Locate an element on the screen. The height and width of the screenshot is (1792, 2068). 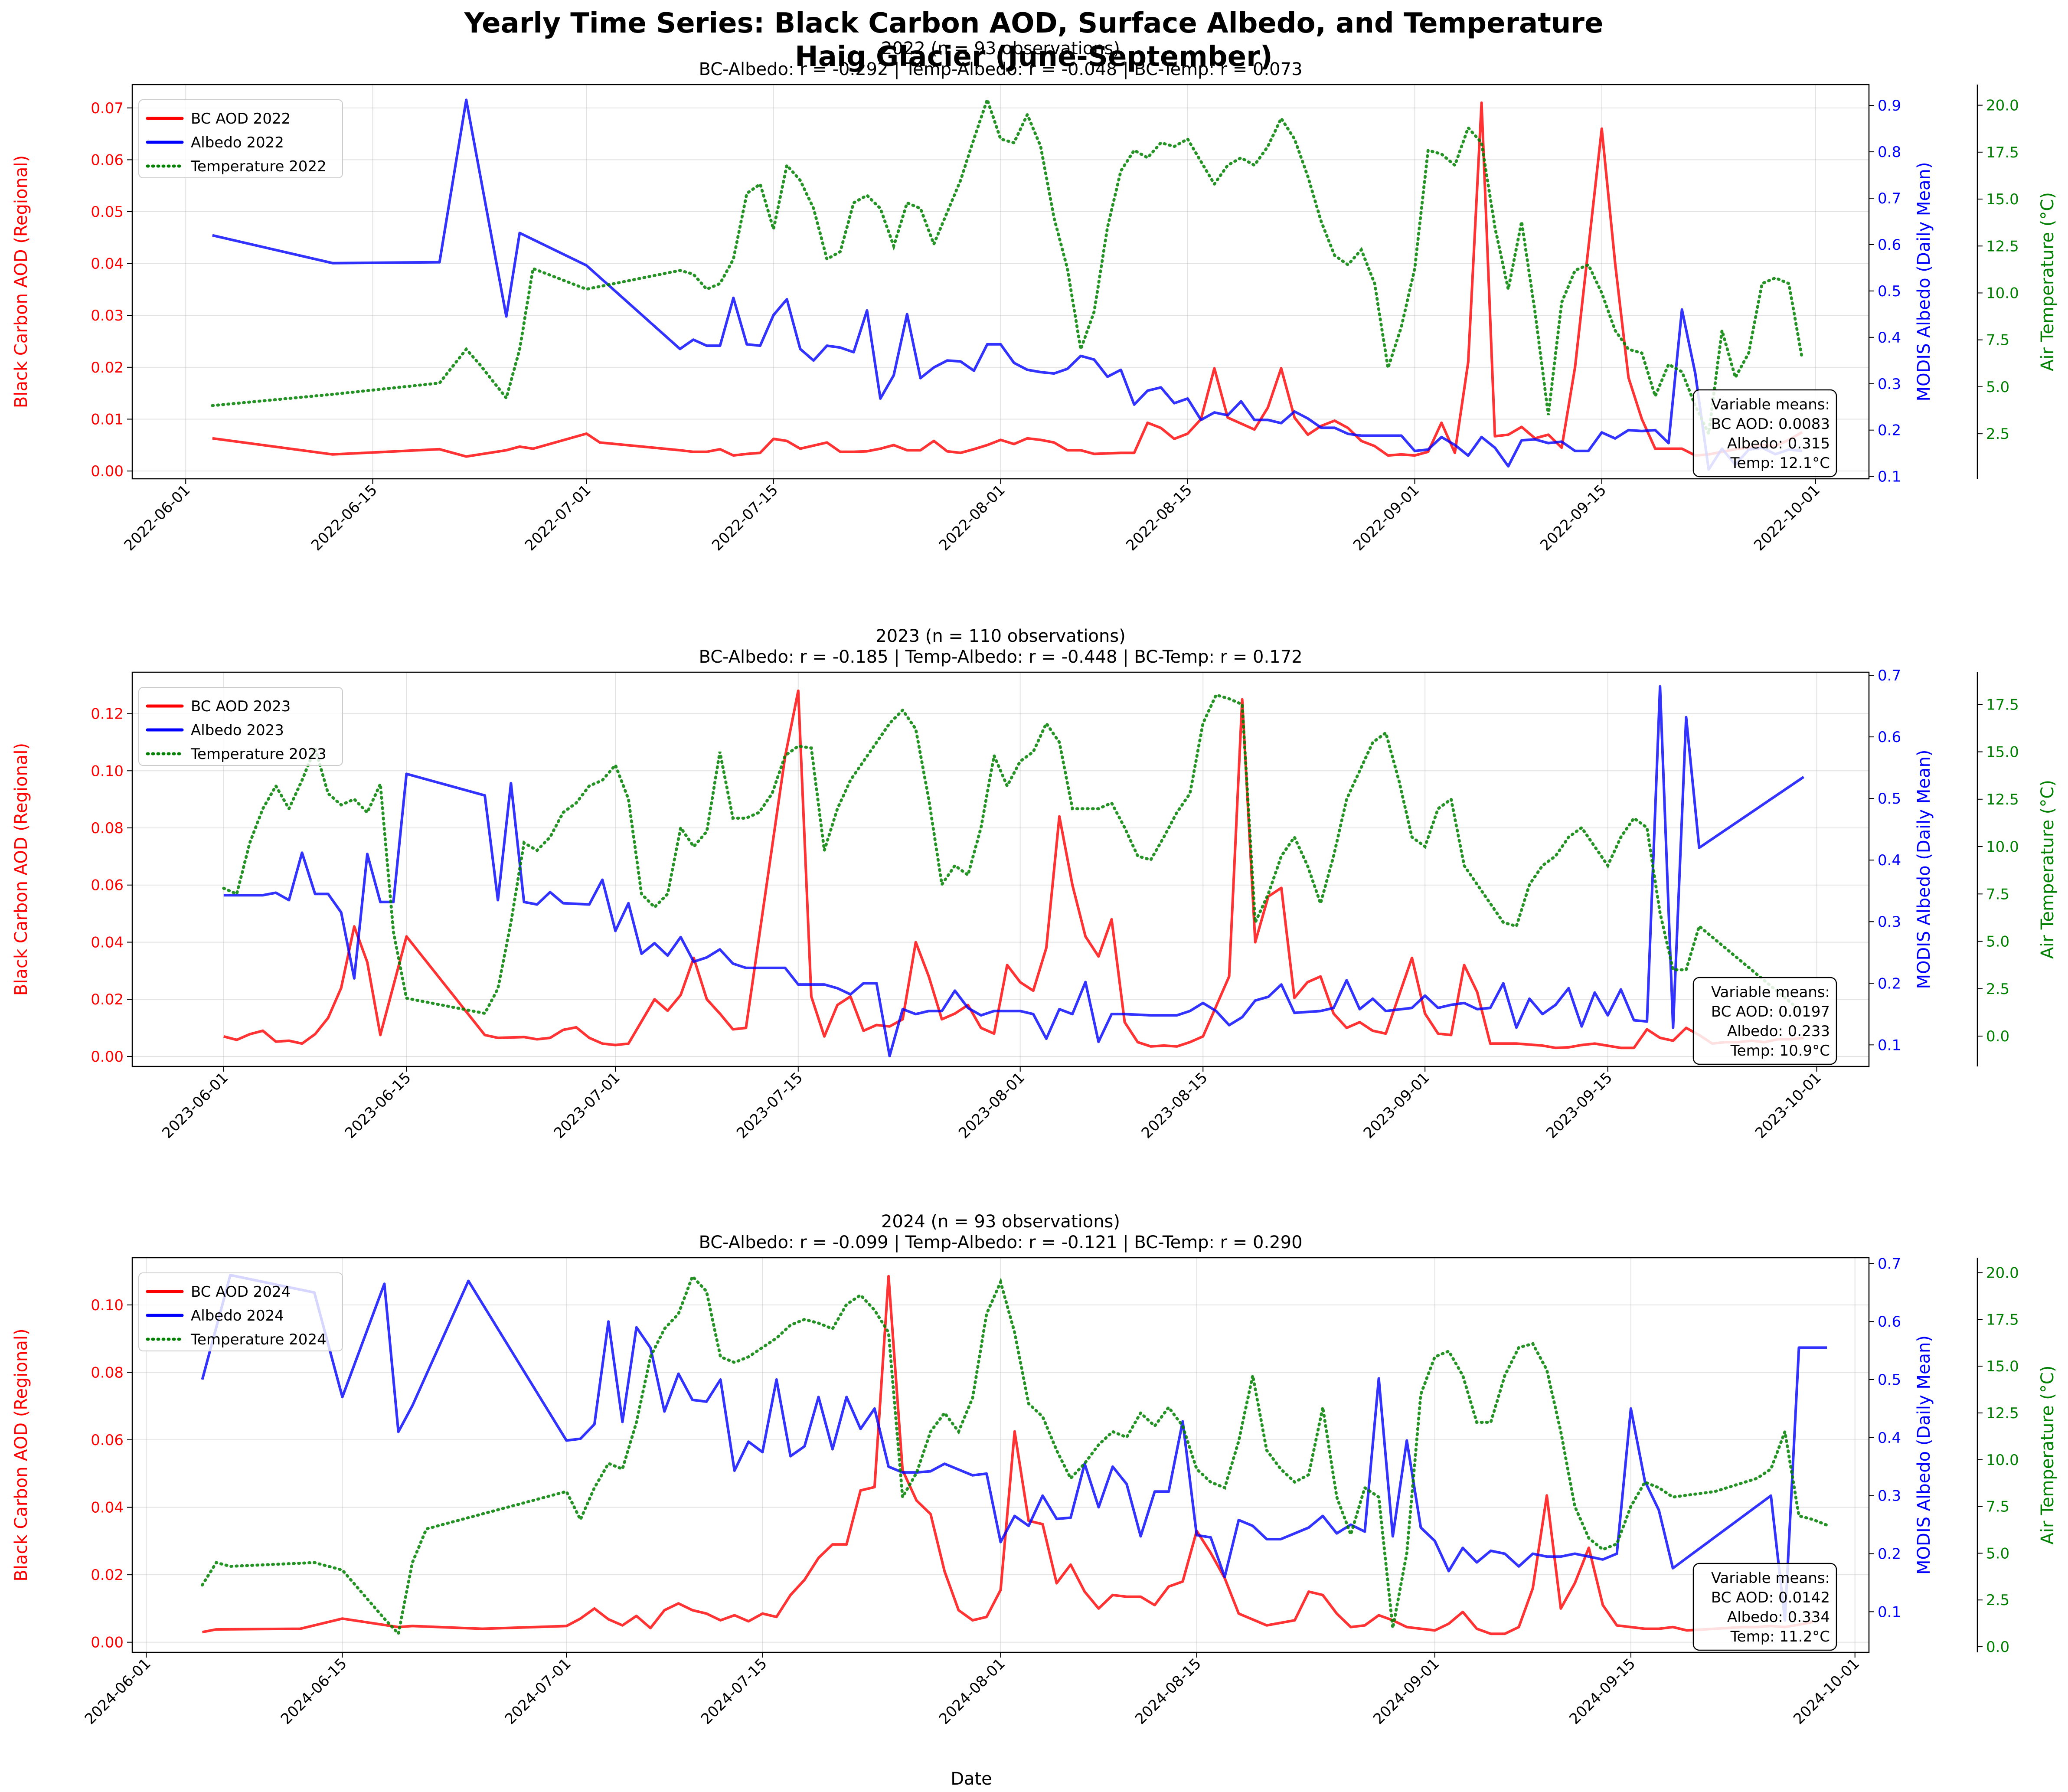
x-tick-label: 2023-06-01 is located at coordinates (195, 1105).